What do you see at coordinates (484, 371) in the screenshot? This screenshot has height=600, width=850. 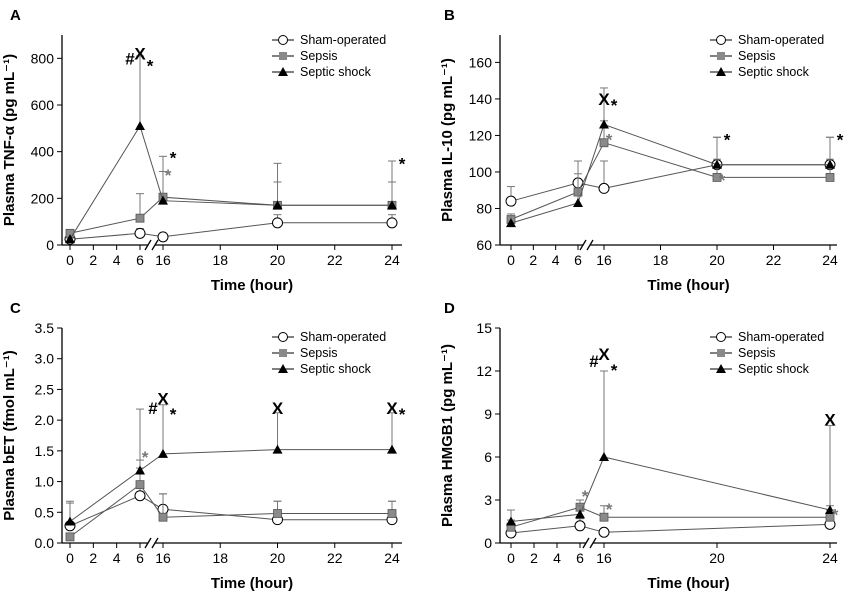 I see `y-tick-label: 12` at bounding box center [484, 371].